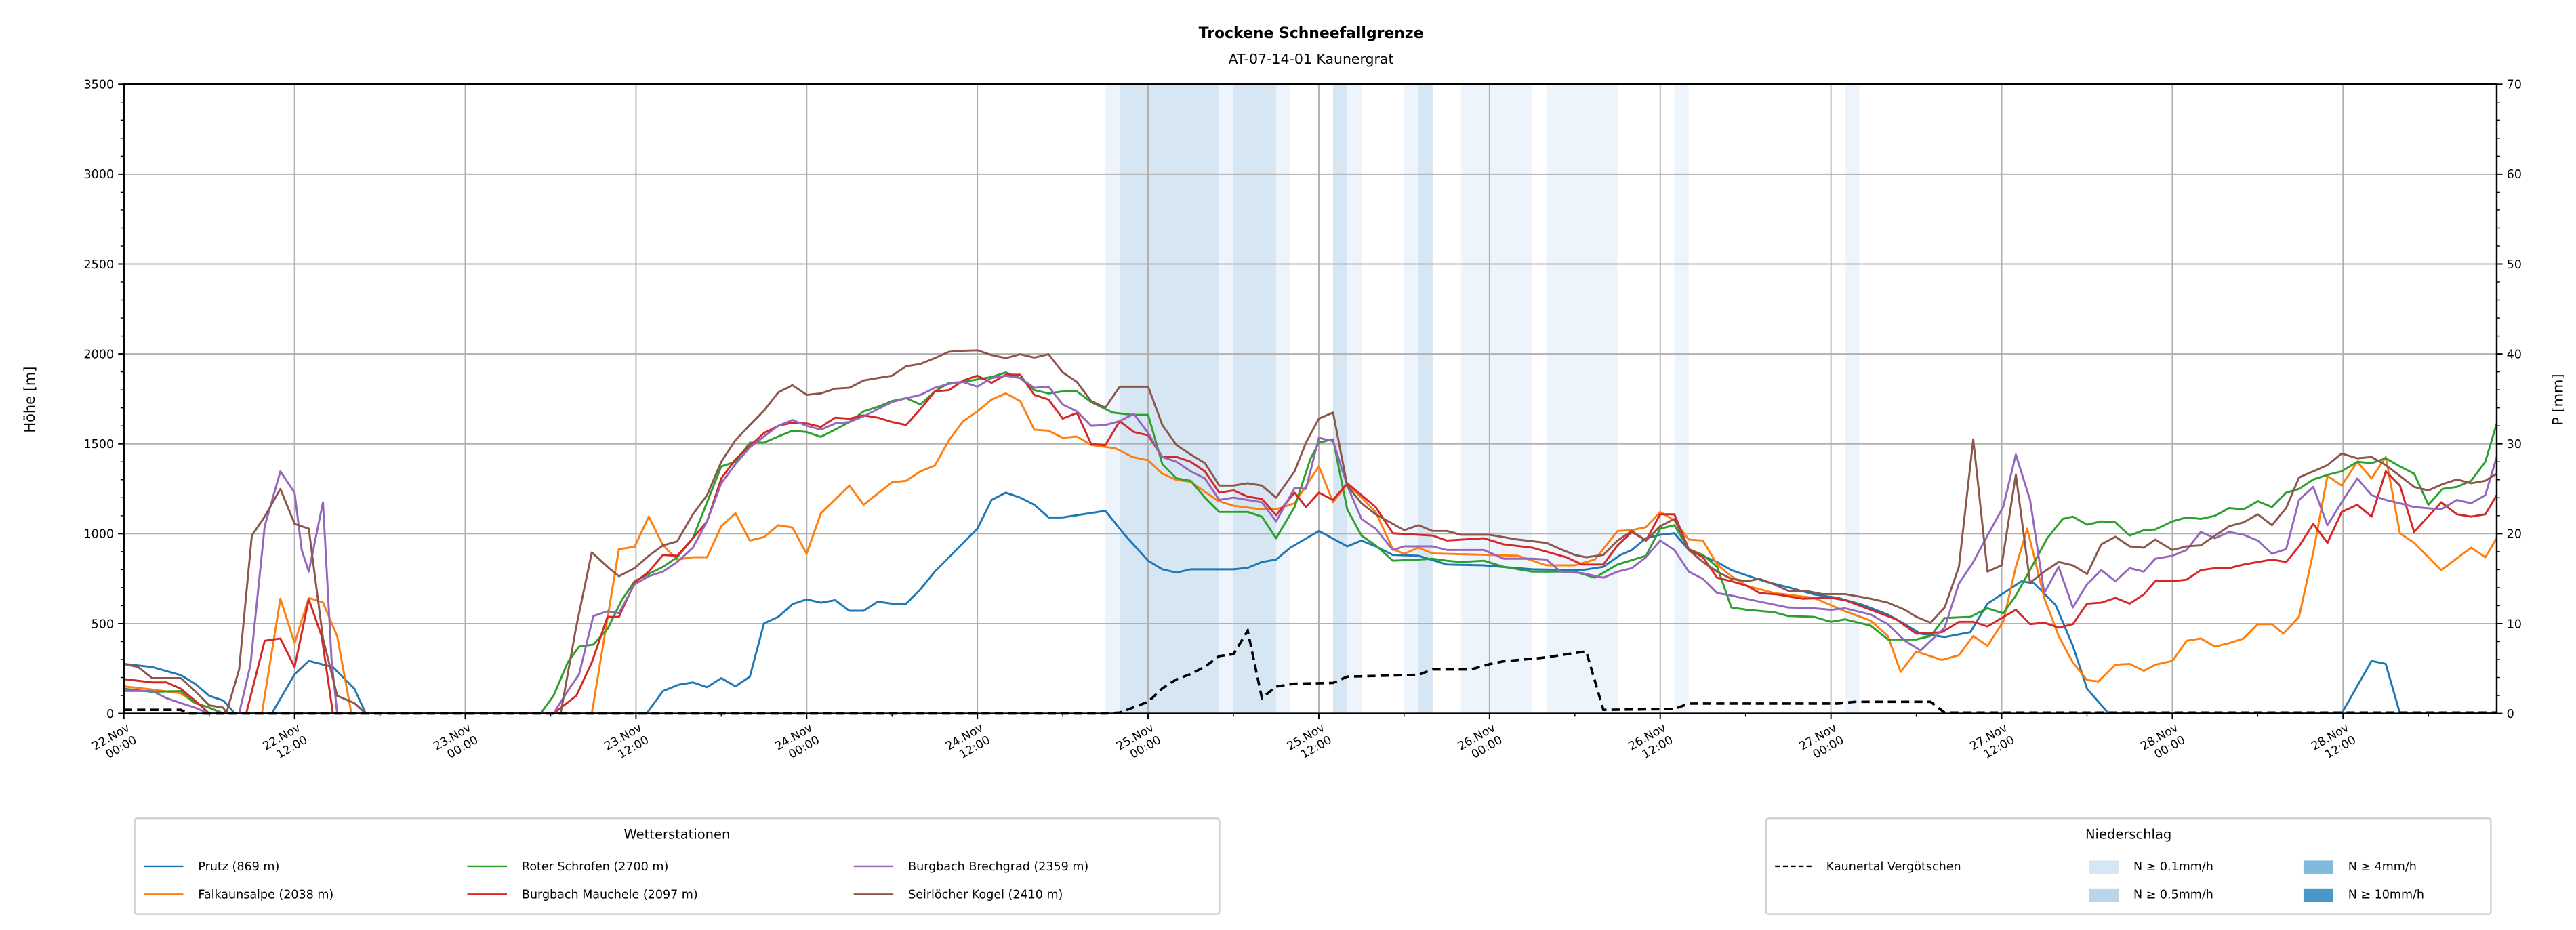  I want to click on legend-label: Burgbach Brechgrad (2359 m), so click(999, 866).